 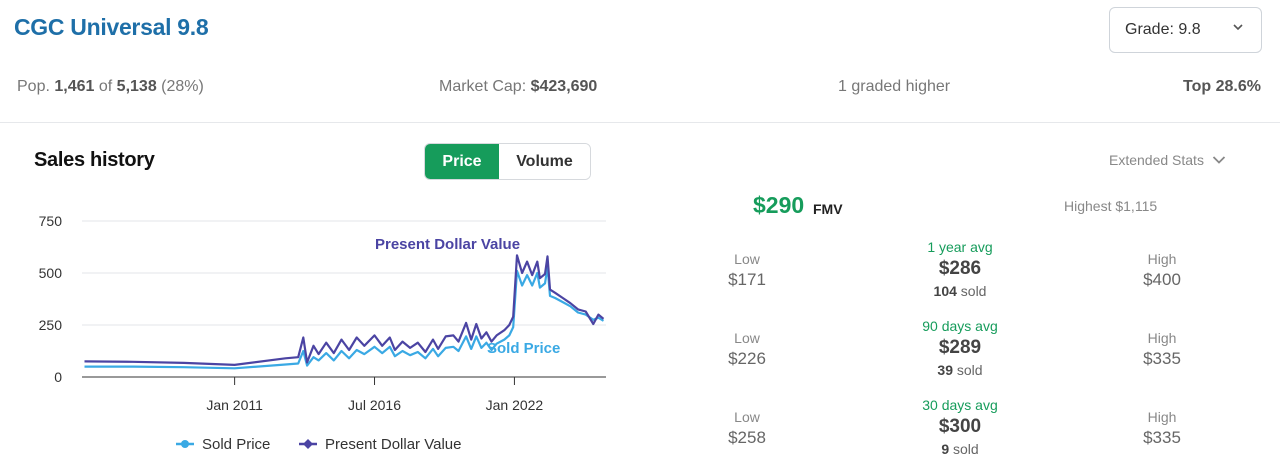 What do you see at coordinates (234, 405) in the screenshot?
I see `x-tick-label: Jan 2011` at bounding box center [234, 405].